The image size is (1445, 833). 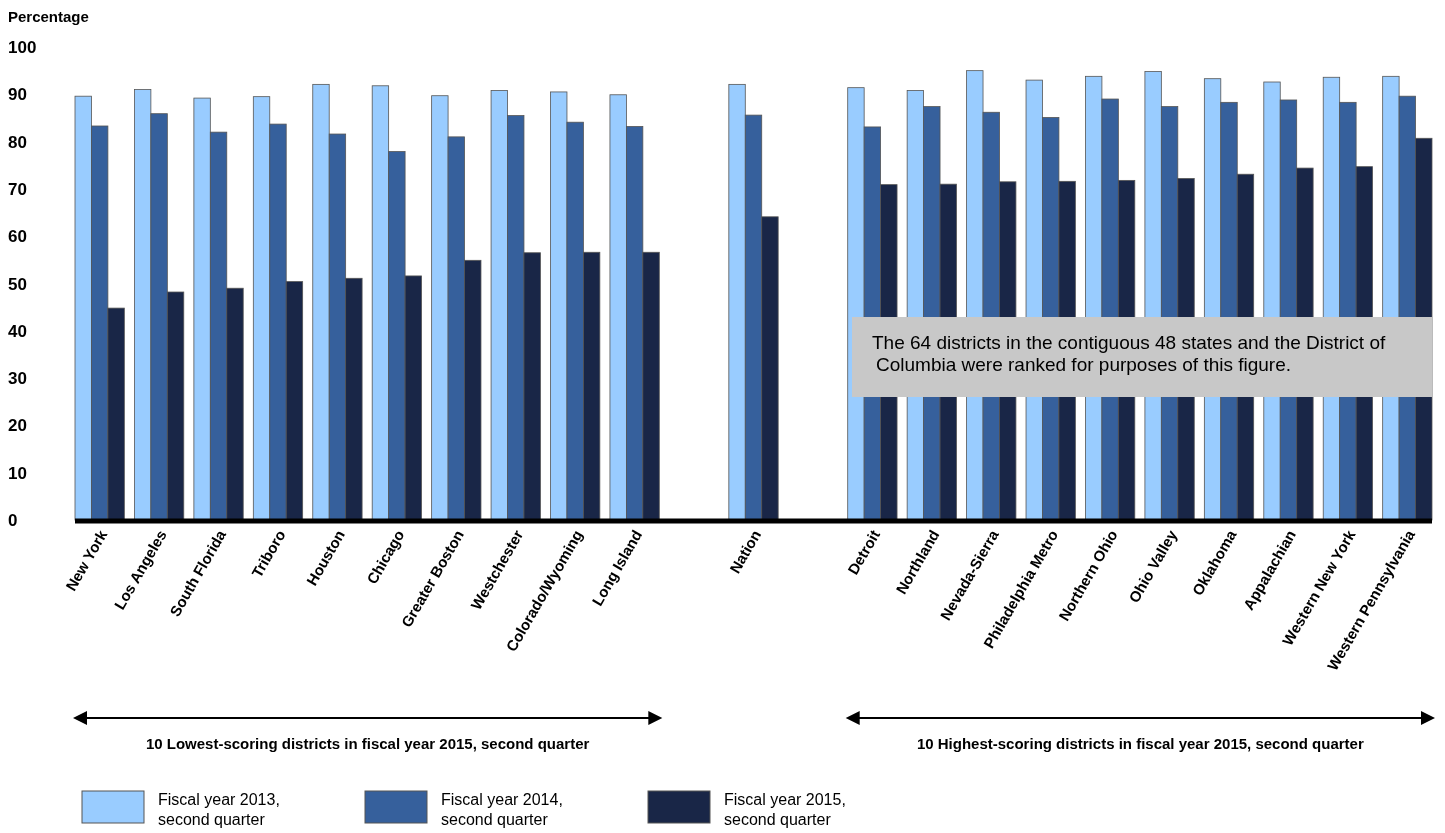 I want to click on text: 10 Lowest-scoring districts in fiscal year 2015, second quarter, so click(x=367, y=743).